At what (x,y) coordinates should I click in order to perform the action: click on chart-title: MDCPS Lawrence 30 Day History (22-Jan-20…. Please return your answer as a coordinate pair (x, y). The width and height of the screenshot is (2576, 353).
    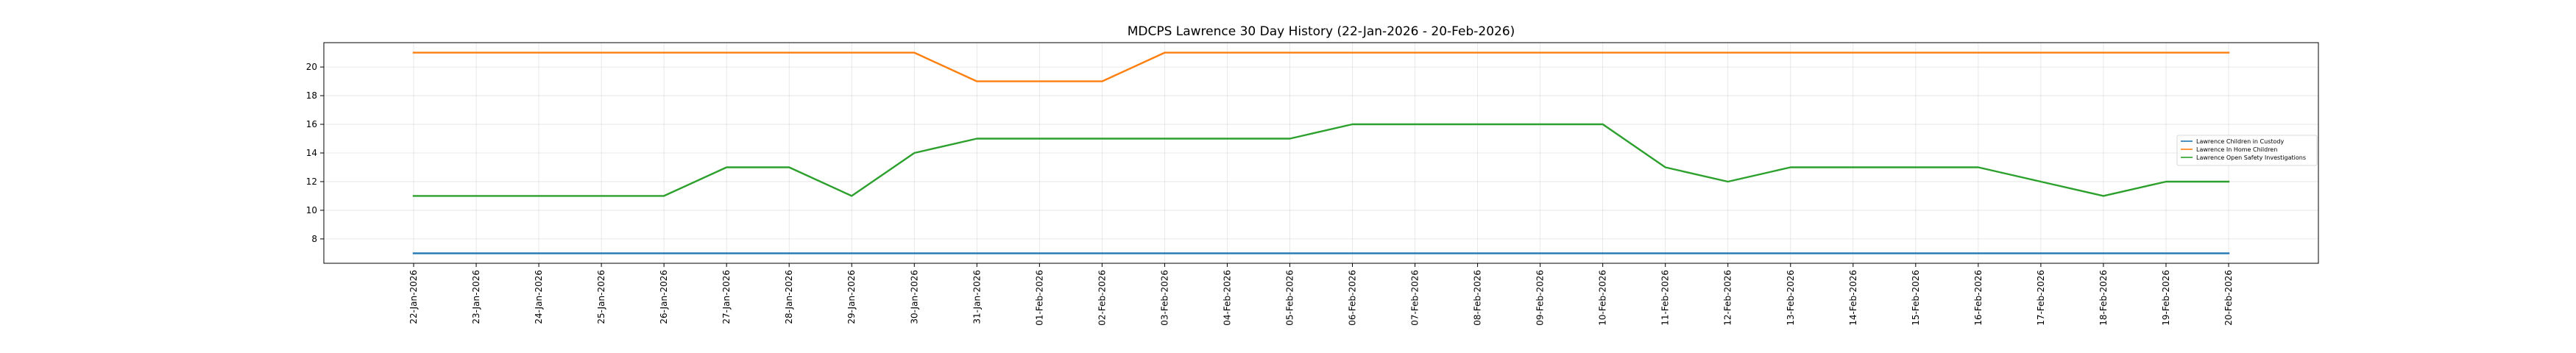
    Looking at the image, I should click on (1321, 31).